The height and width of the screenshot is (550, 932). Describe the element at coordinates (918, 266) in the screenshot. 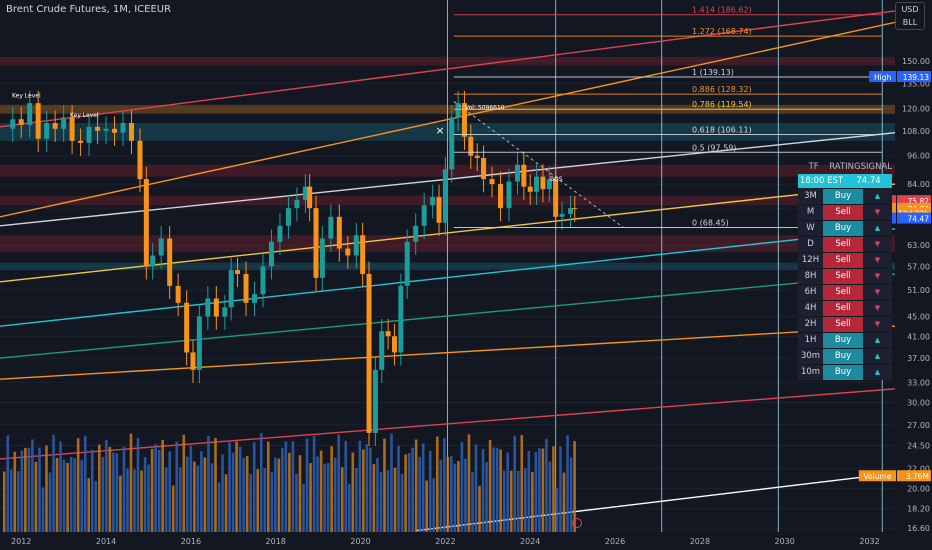

I see `y-tick-label: 57.00` at that location.